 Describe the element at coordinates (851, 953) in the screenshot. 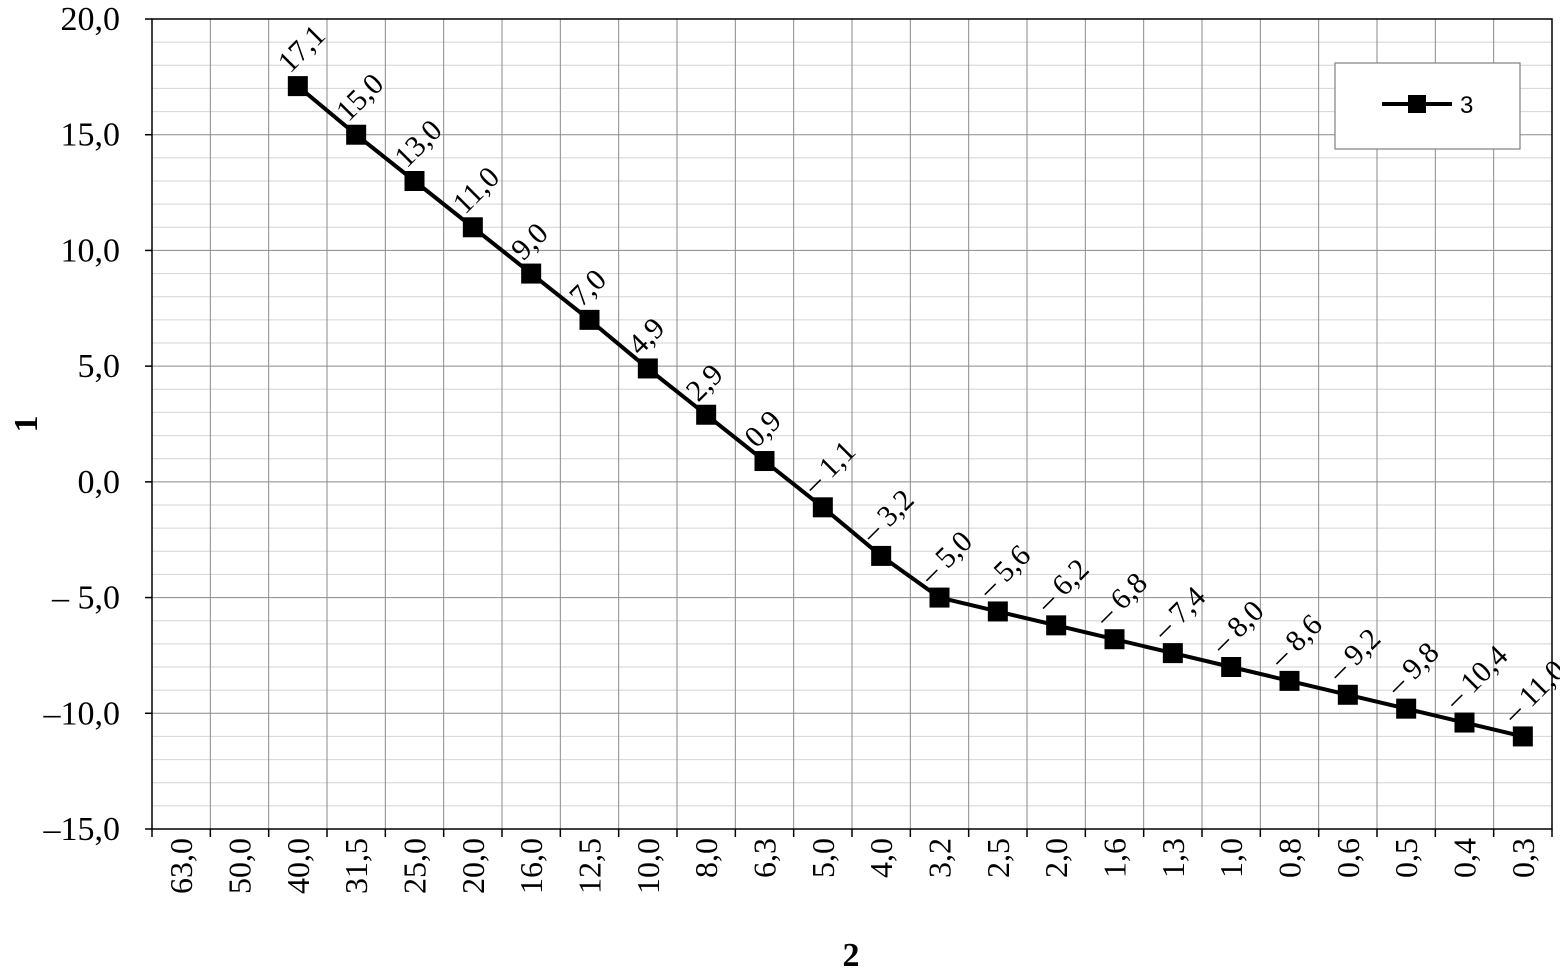

I see `x-axis-title: 2` at that location.